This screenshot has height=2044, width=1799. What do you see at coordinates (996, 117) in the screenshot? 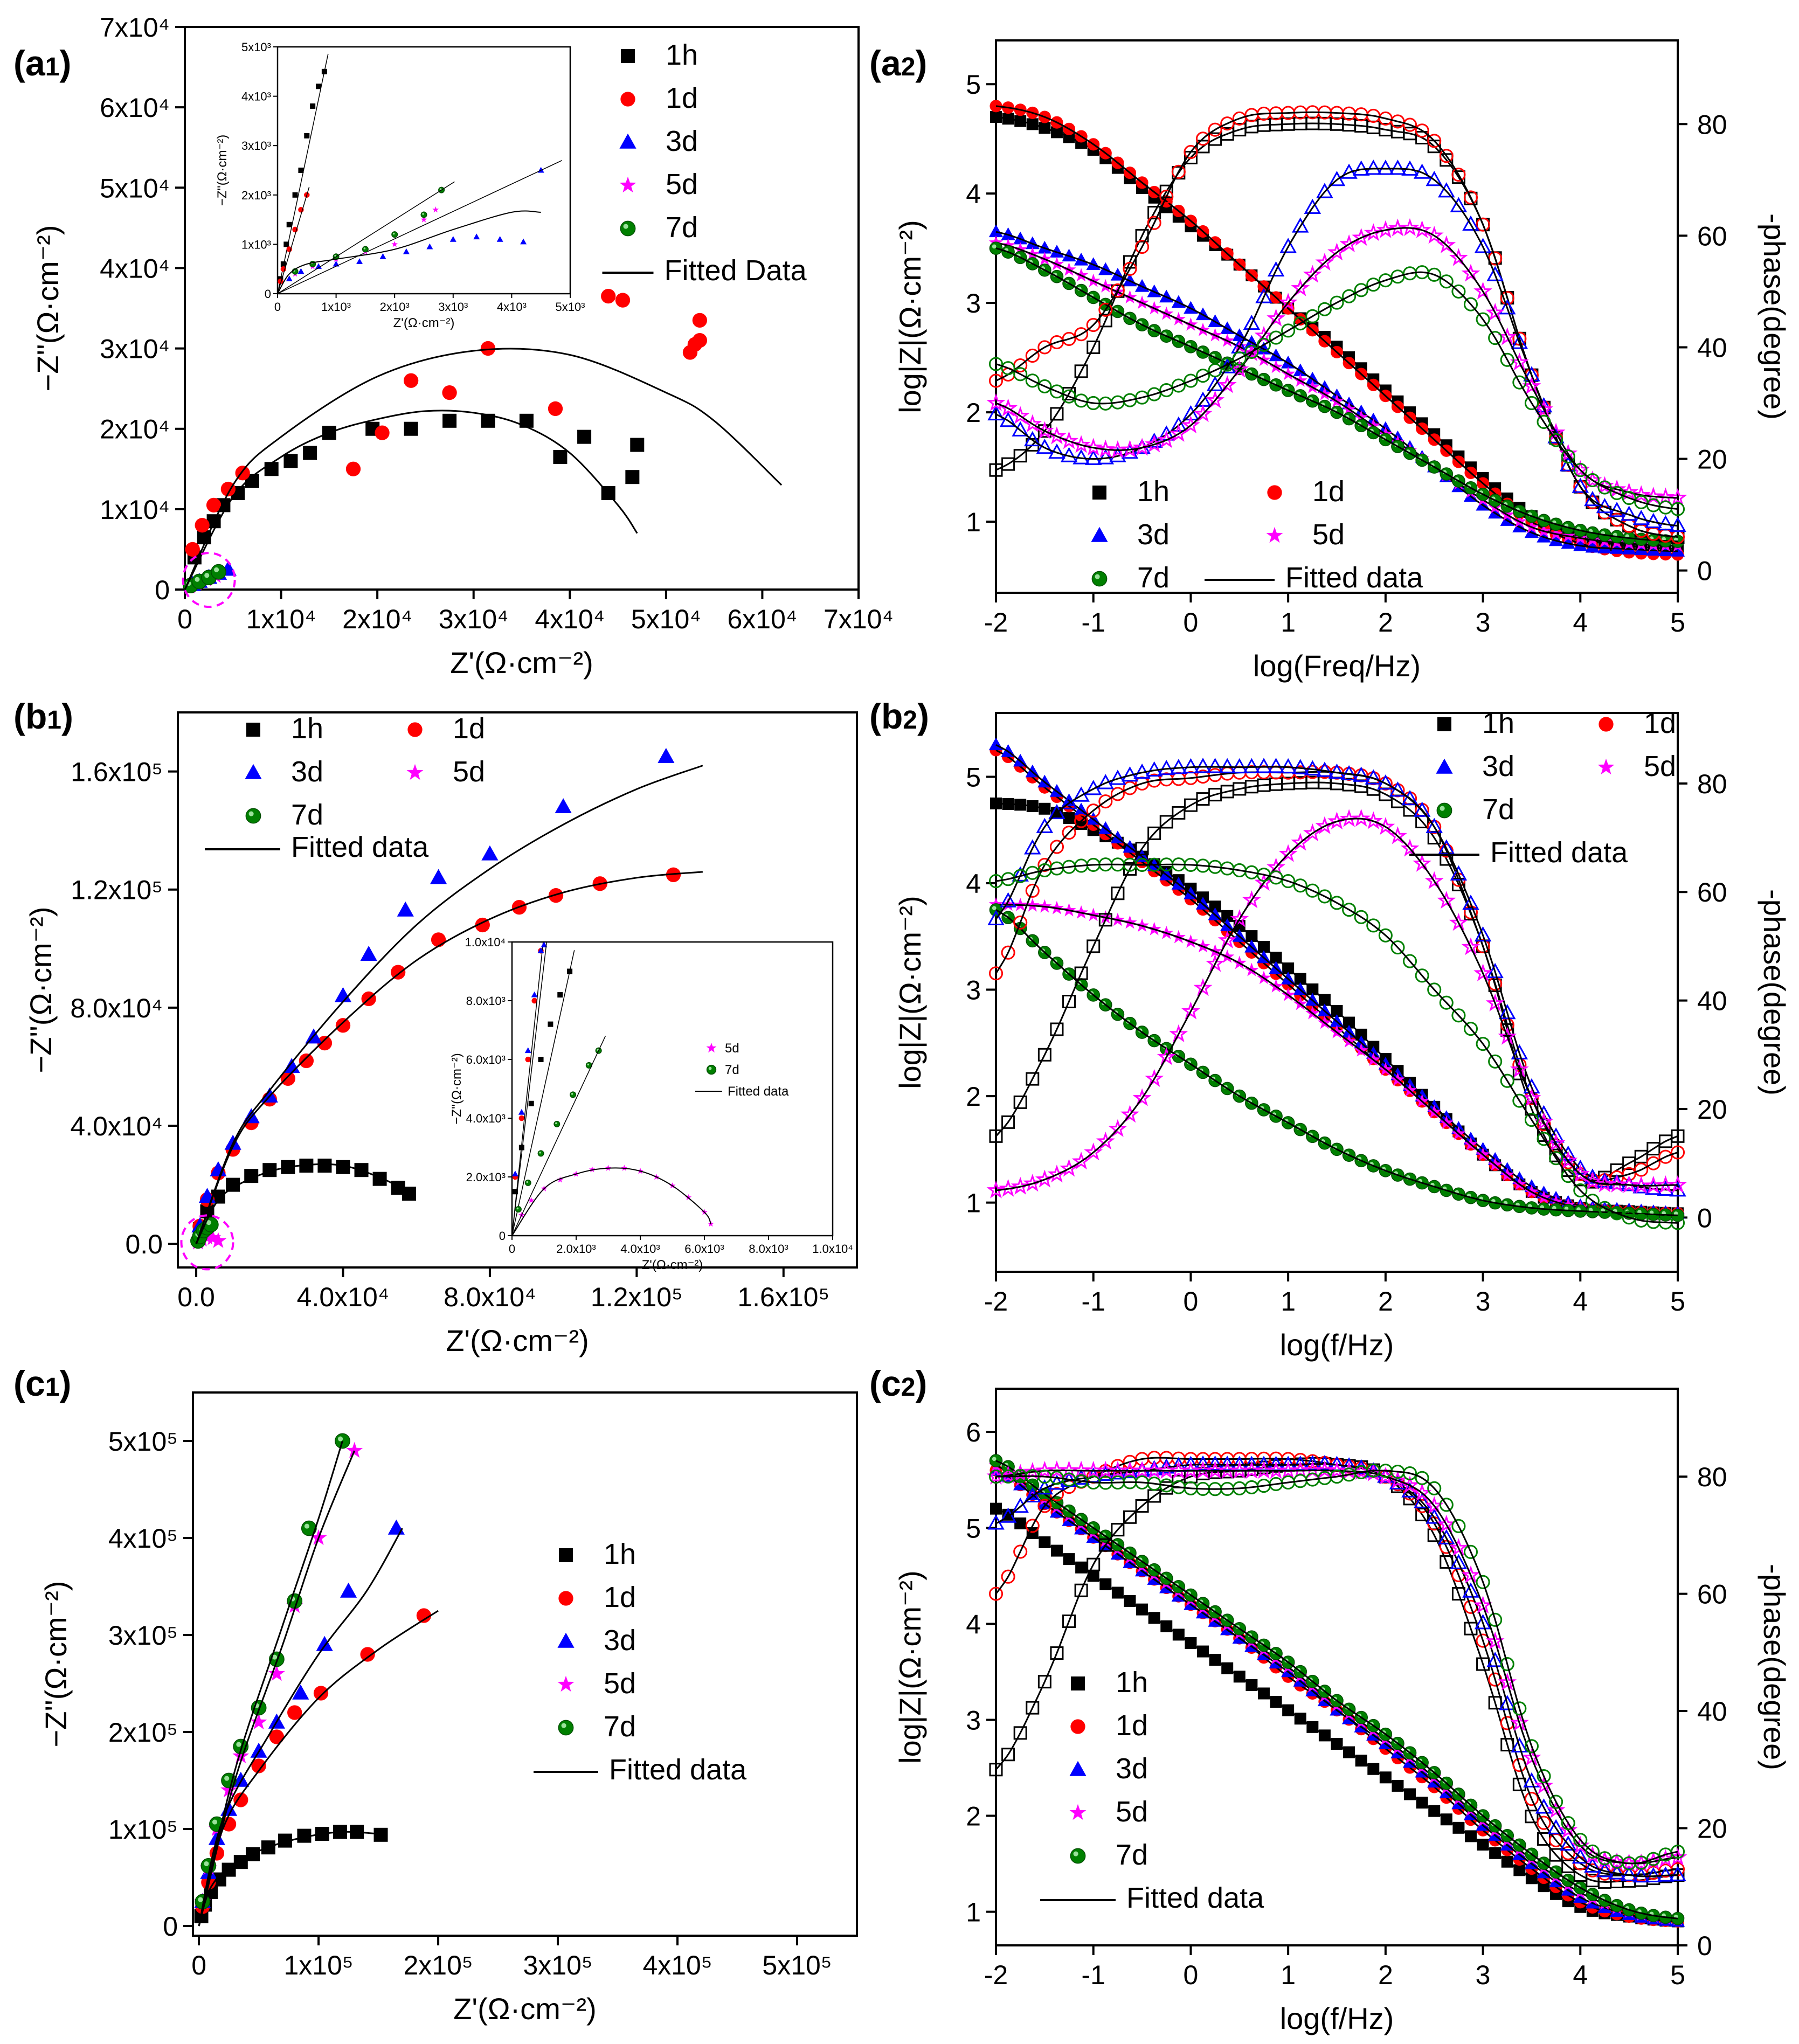
I see `modulus-point-square` at bounding box center [996, 117].